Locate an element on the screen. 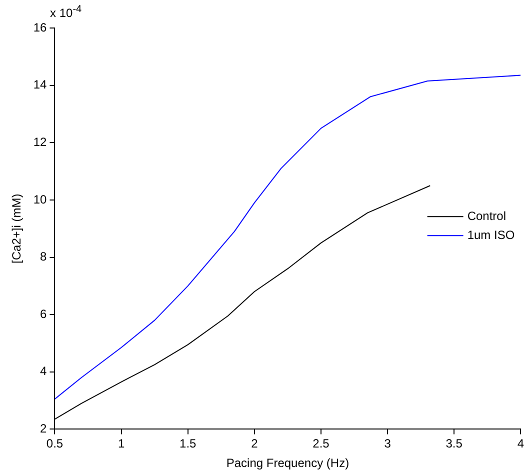 Image resolution: width=527 pixels, height=475 pixels. x-tick-label: 3.5 is located at coordinates (454, 443).